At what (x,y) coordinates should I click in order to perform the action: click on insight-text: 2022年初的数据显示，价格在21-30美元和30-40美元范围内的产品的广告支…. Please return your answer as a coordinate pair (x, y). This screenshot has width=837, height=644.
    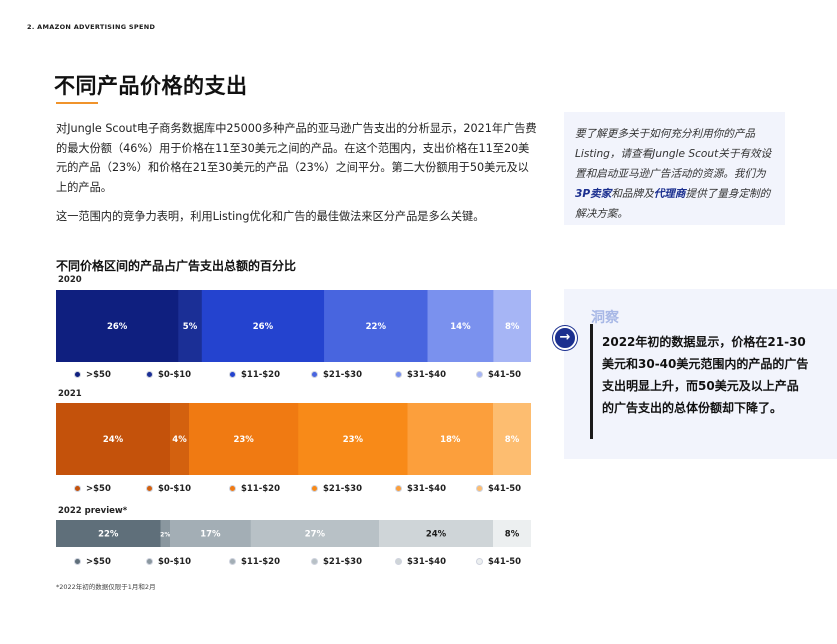
    Looking at the image, I should click on (705, 375).